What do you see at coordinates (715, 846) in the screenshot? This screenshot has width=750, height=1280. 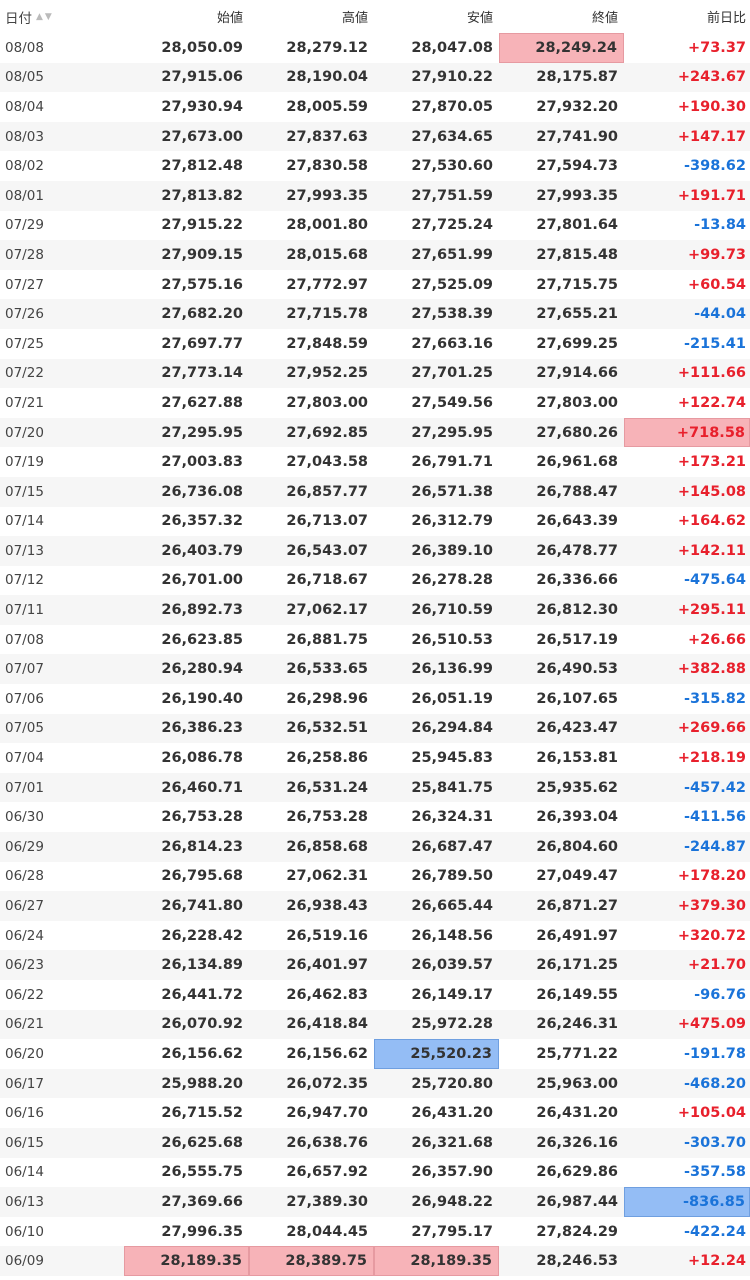 I see `change-cell: -244.87` at bounding box center [715, 846].